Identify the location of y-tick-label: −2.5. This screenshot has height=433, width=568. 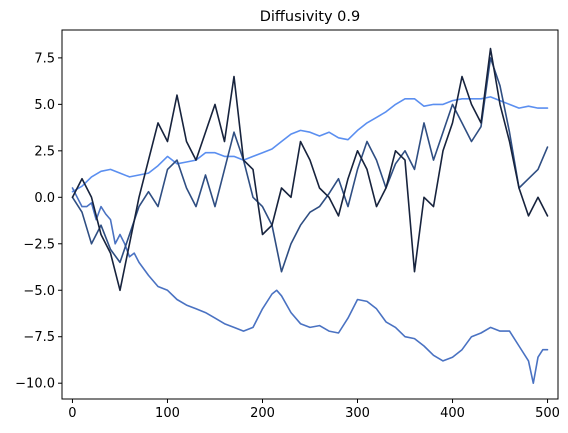
(39, 244).